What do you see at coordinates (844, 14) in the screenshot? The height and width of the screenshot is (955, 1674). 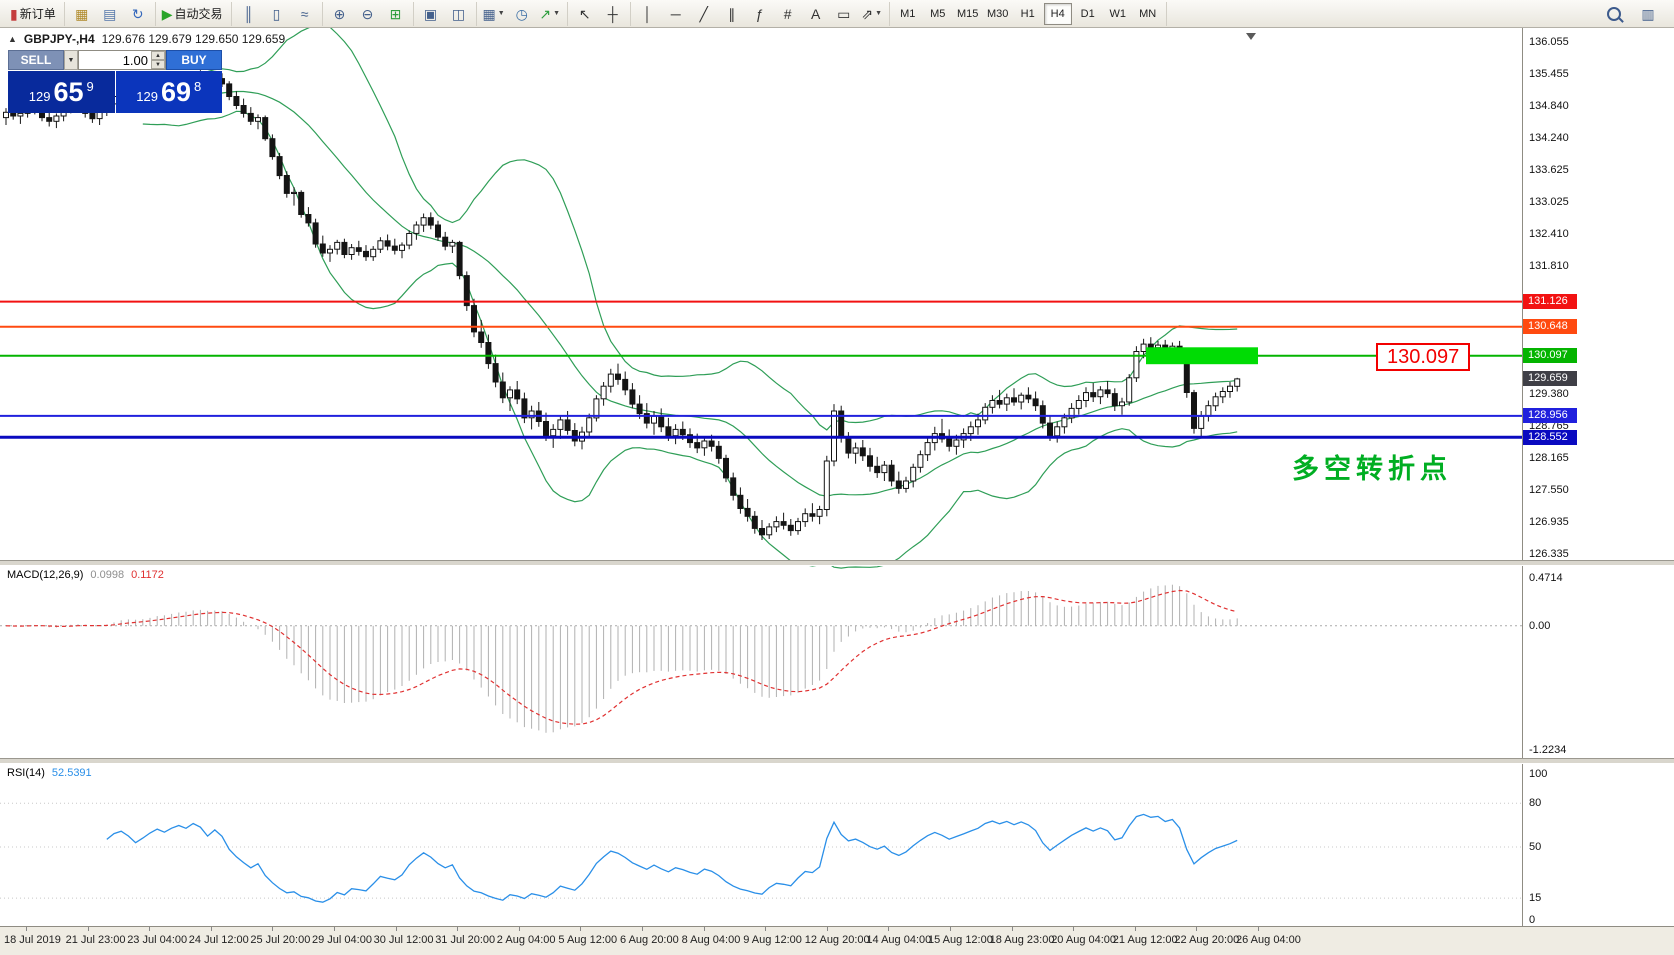 I see `text-label-button: ▭` at bounding box center [844, 14].